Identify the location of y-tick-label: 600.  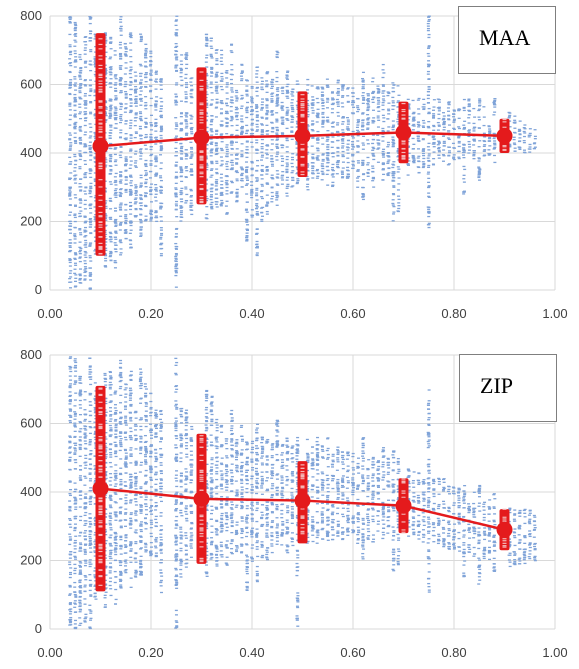
(31, 84).